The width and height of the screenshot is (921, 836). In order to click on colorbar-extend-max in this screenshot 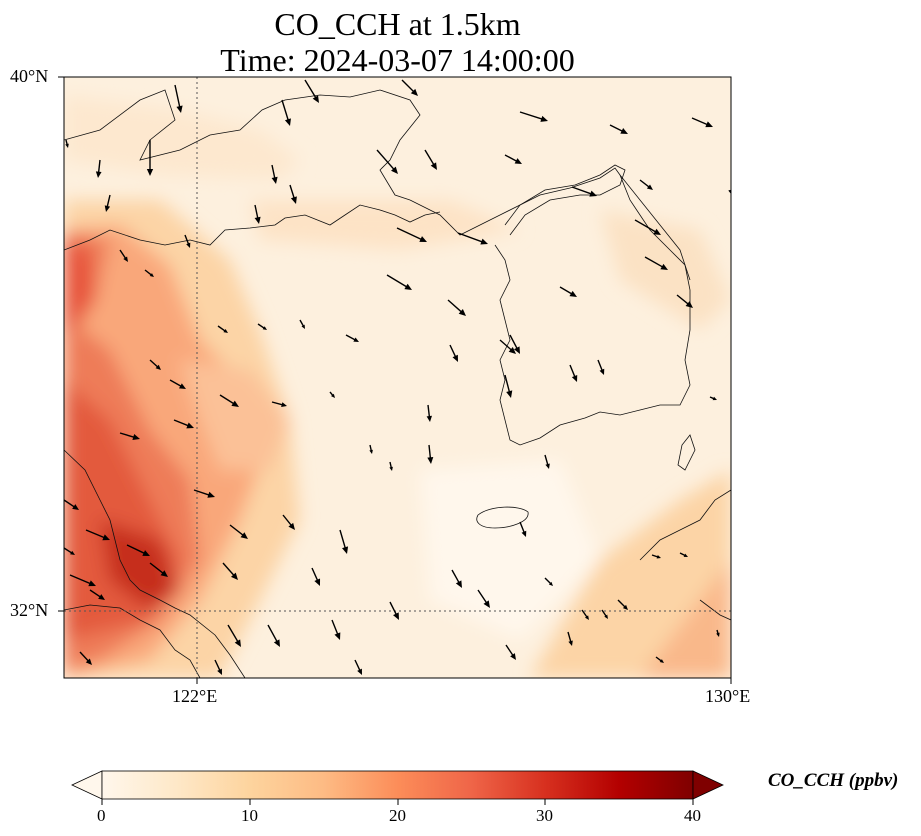, I will do `click(708, 785)`.